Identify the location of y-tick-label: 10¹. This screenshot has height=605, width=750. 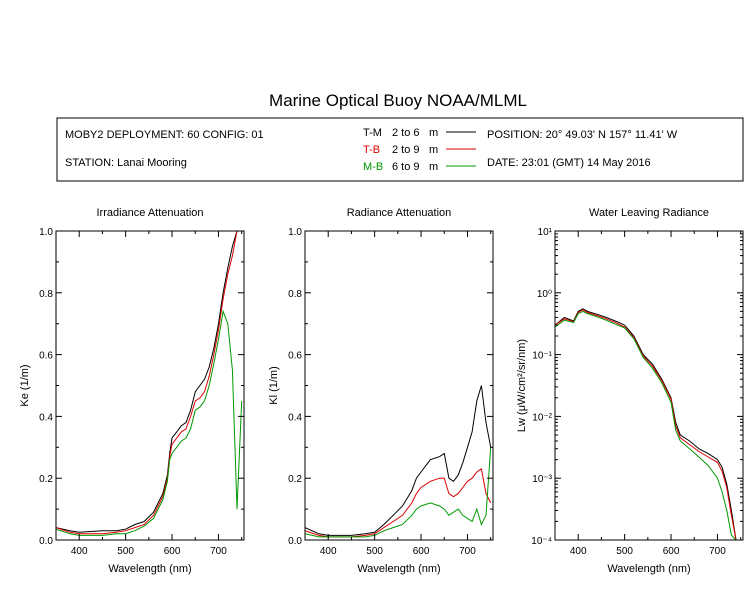
(545, 232).